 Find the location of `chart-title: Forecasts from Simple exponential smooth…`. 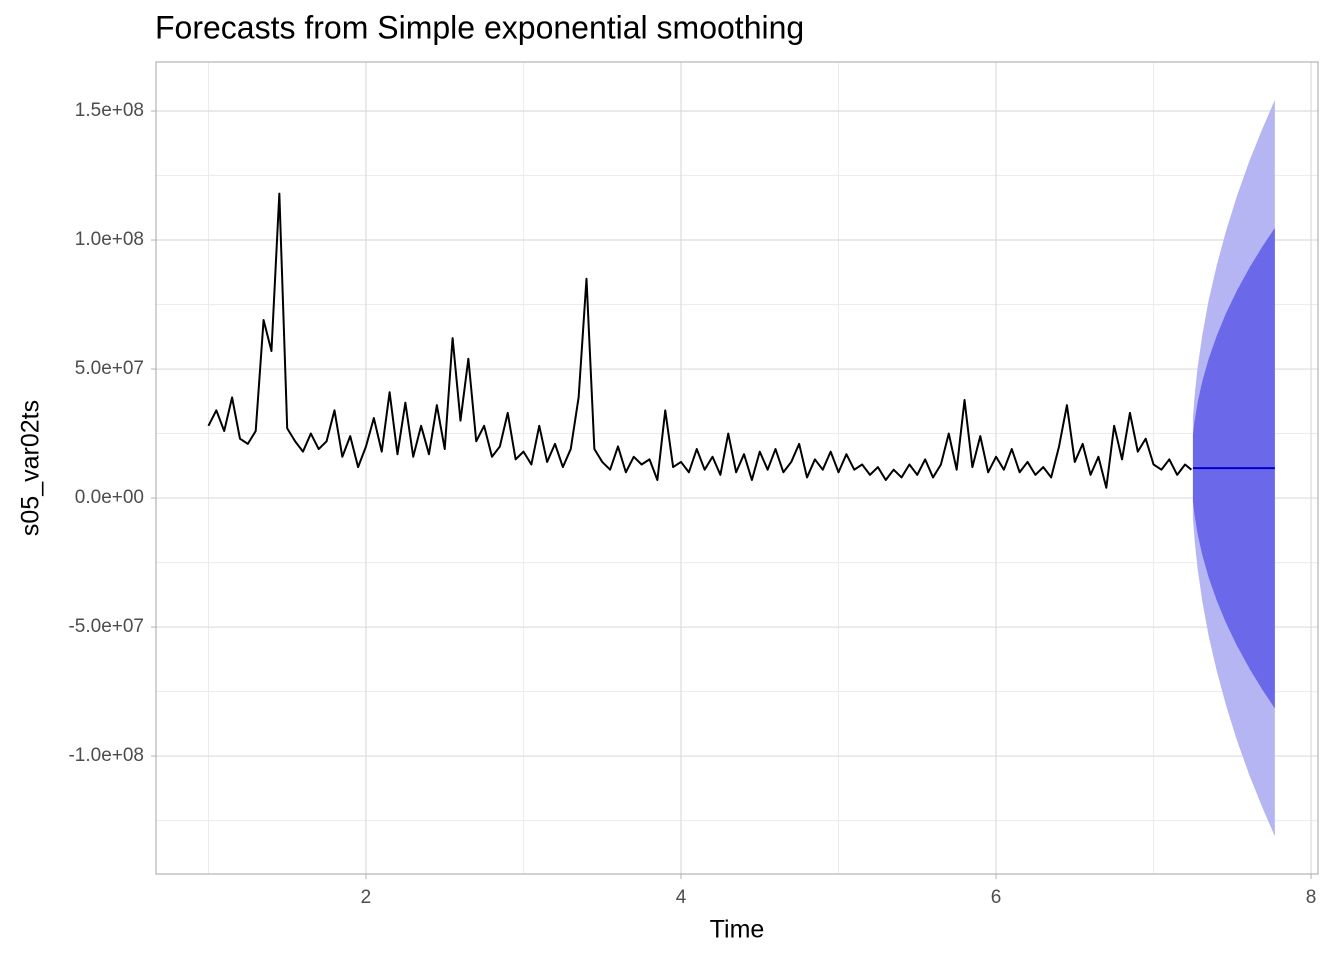

chart-title: Forecasts from Simple exponential smooth… is located at coordinates (479, 27).